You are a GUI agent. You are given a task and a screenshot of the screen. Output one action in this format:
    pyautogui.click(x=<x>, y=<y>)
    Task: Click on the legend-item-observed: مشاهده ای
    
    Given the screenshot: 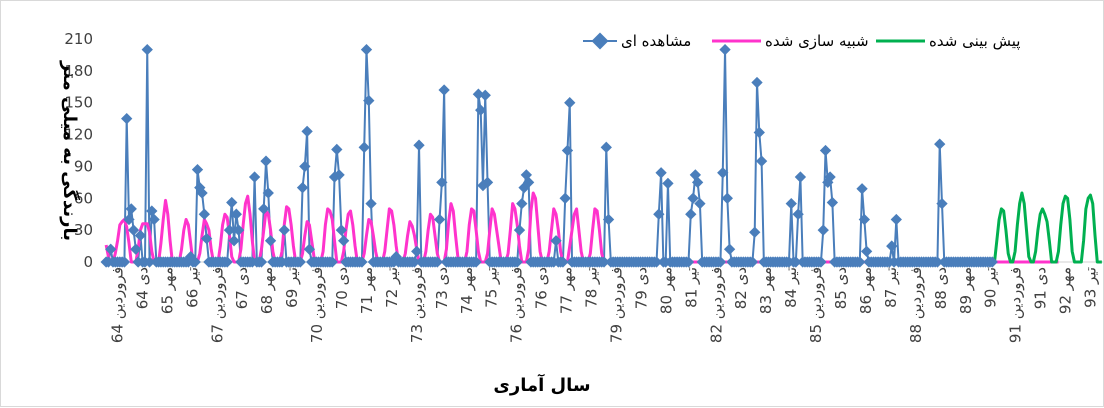 What is the action you would take?
    pyautogui.click(x=637, y=41)
    